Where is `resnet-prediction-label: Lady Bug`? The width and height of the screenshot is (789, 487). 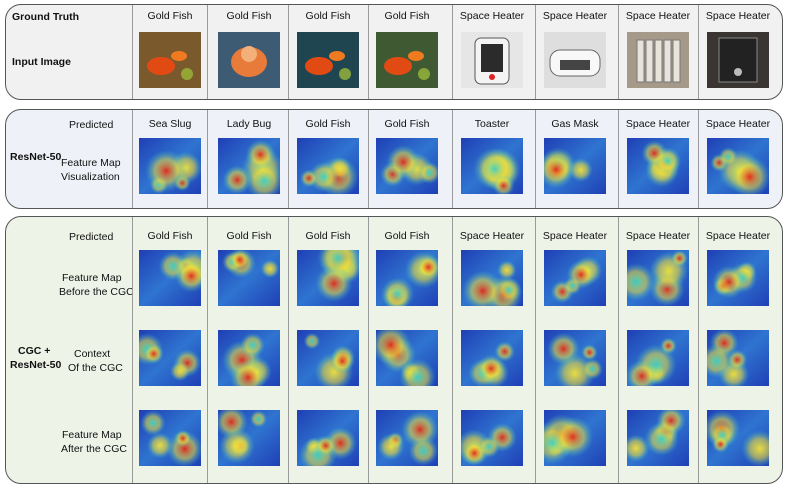
resnet-prediction-label: Lady Bug is located at coordinates (249, 124).